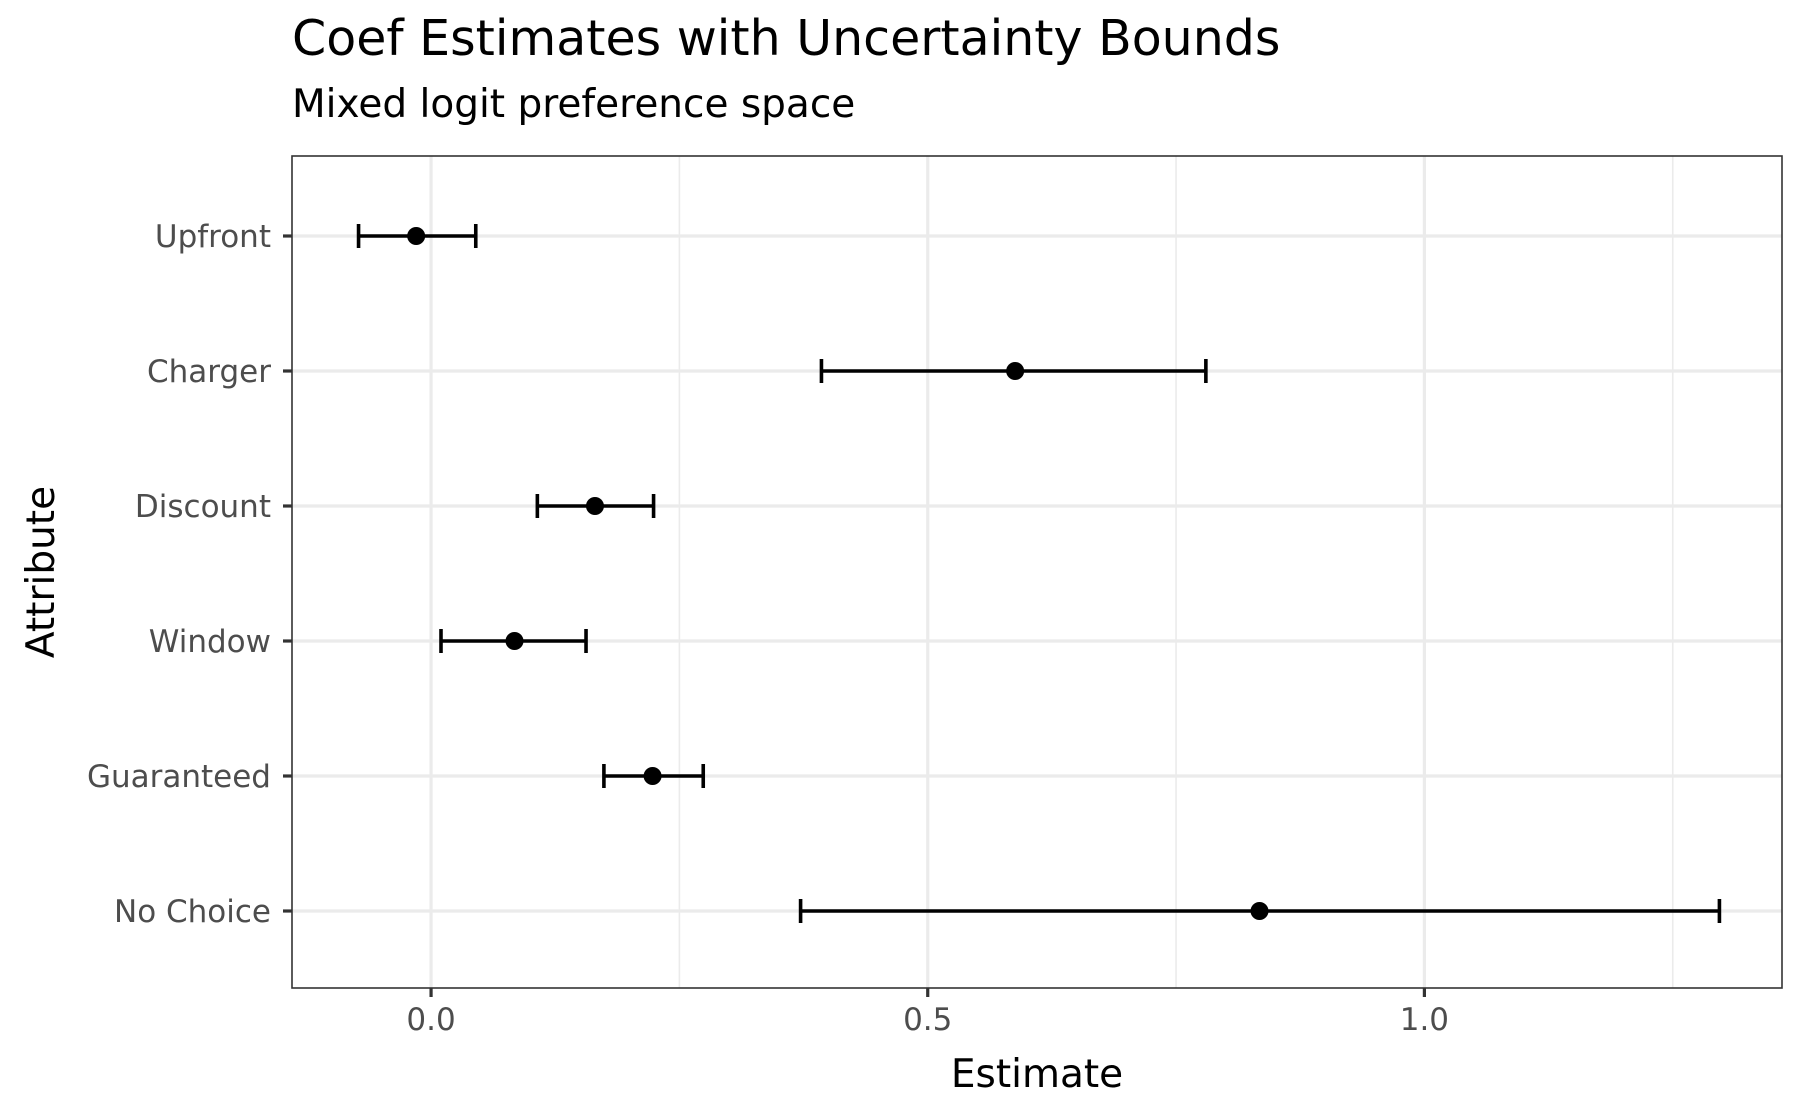  What do you see at coordinates (192, 912) in the screenshot?
I see `y-tick-label: No Choice` at bounding box center [192, 912].